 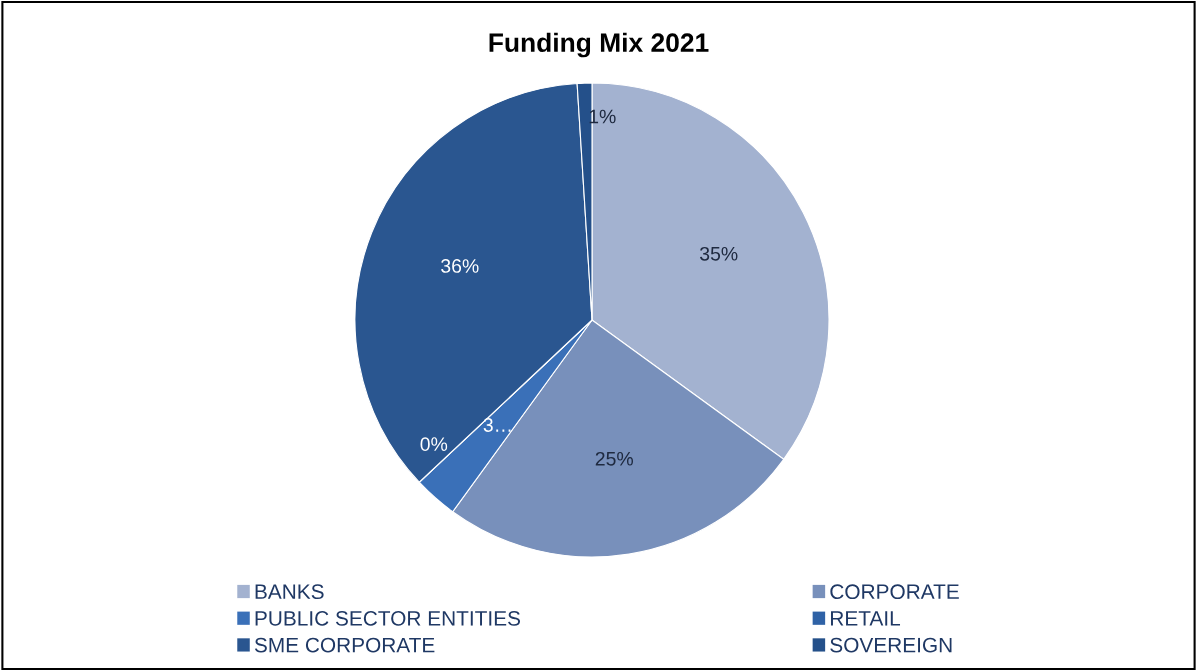 I want to click on legend-label: CORPORATE, so click(x=894, y=592).